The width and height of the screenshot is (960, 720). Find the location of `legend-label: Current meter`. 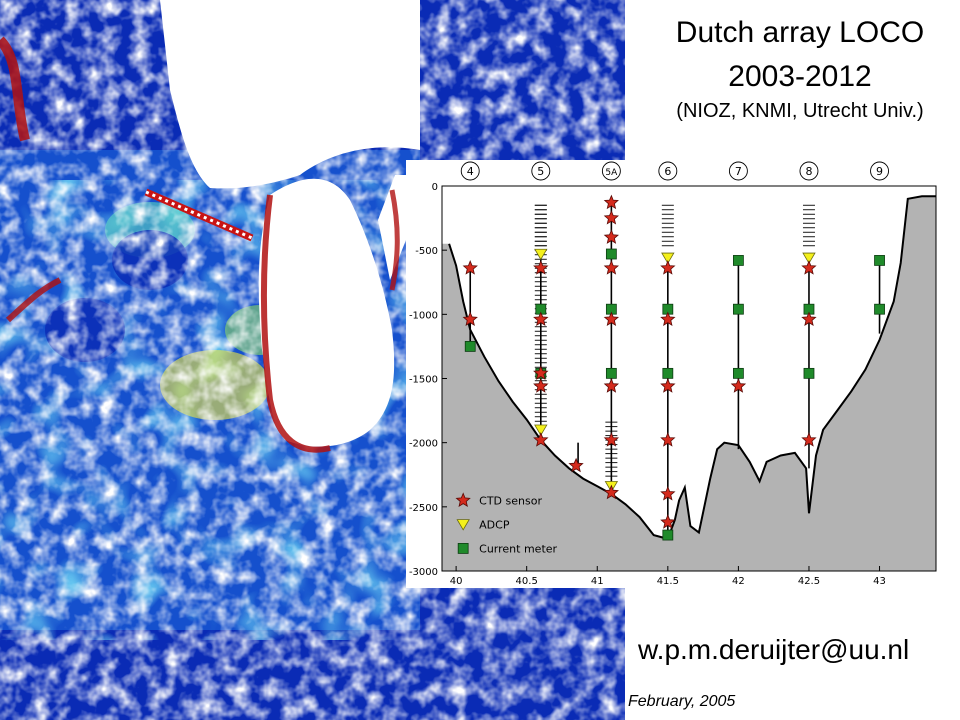

legend-label: Current meter is located at coordinates (518, 548).